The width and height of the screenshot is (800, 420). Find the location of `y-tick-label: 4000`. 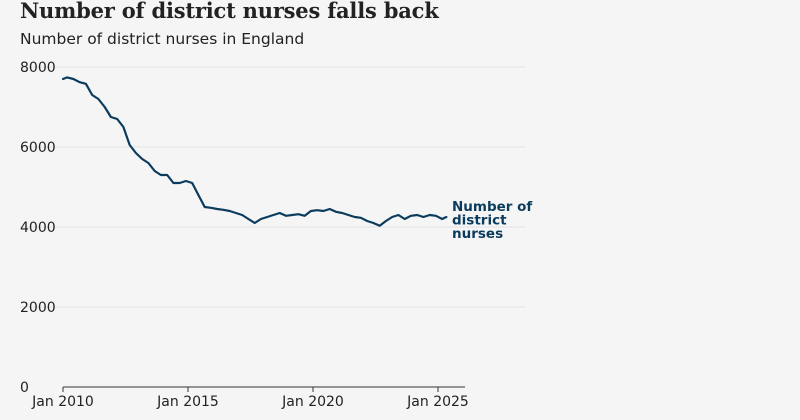

y-tick-label: 4000 is located at coordinates (38, 228).